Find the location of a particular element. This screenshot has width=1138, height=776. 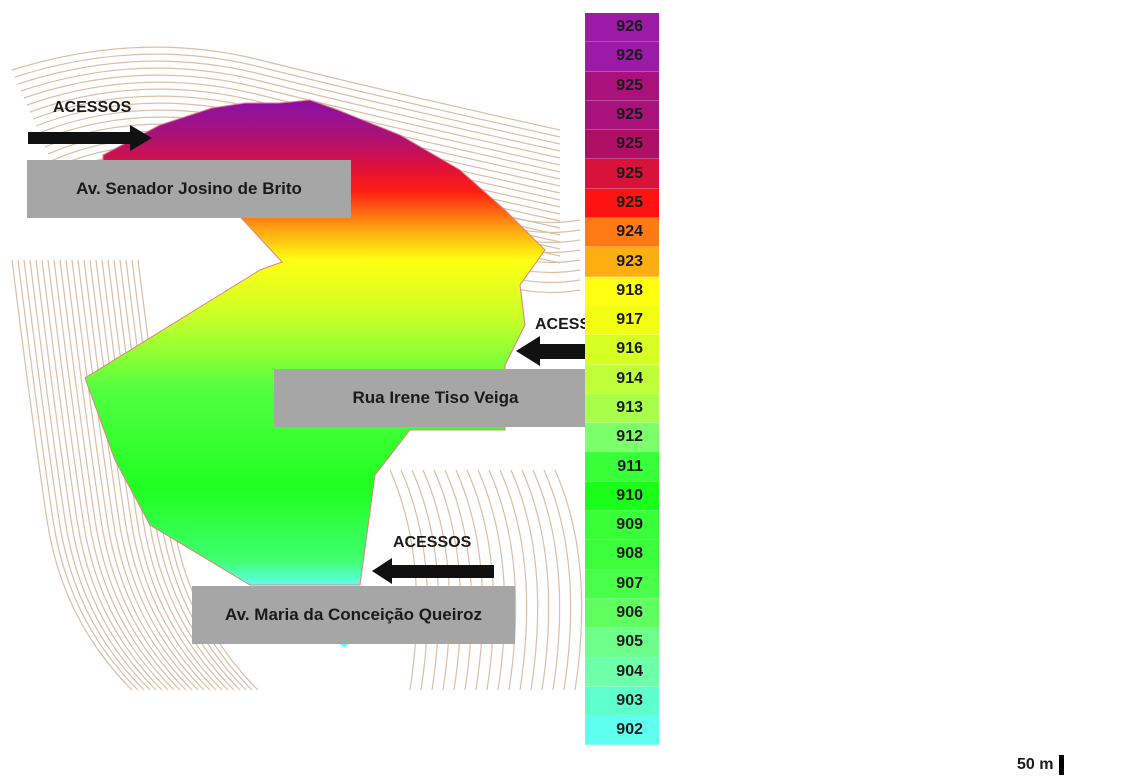

legend-row: 916 is located at coordinates (622, 350).